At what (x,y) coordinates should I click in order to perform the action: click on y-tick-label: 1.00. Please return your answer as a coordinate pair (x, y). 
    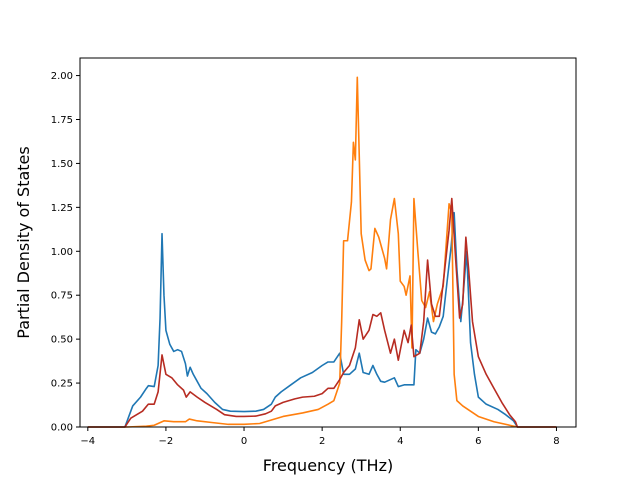
    Looking at the image, I should click on (62, 252).